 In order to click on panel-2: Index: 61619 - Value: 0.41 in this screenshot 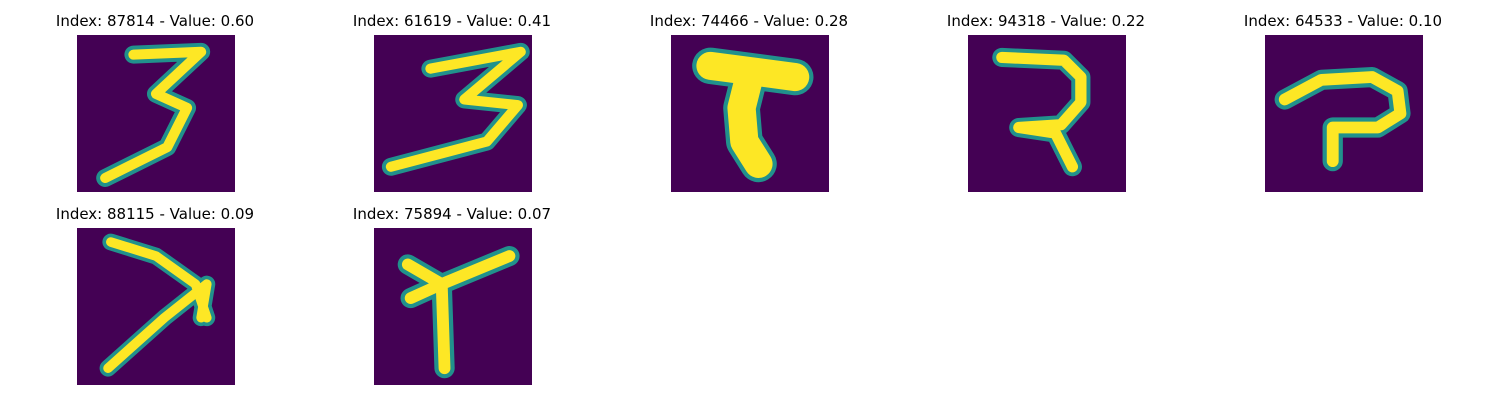, I will do `click(447, 96)`.